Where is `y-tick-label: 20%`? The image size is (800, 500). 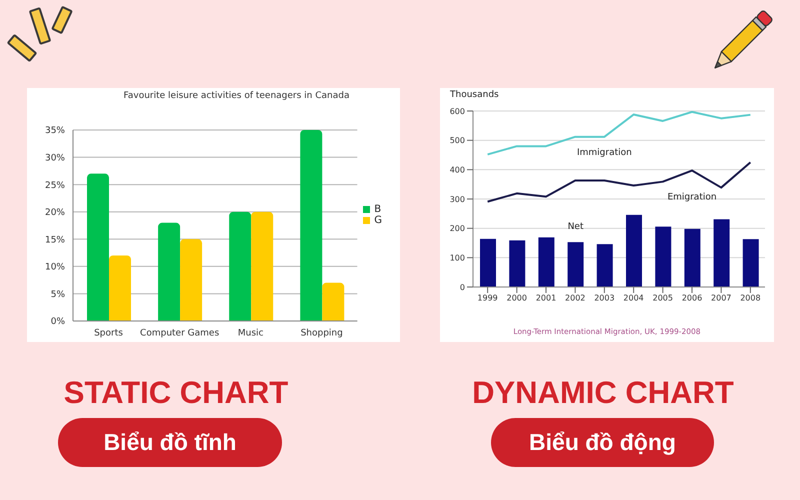
y-tick-label: 20% is located at coordinates (55, 213).